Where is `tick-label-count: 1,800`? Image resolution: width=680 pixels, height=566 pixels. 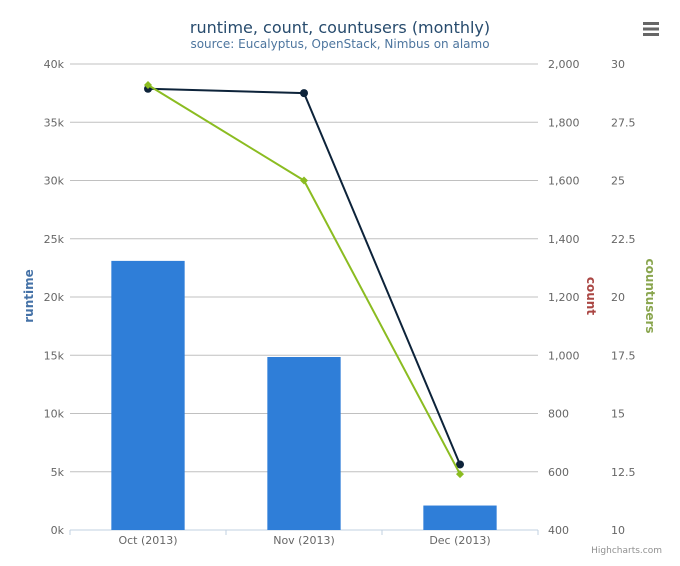
tick-label-count: 1,800 is located at coordinates (564, 122).